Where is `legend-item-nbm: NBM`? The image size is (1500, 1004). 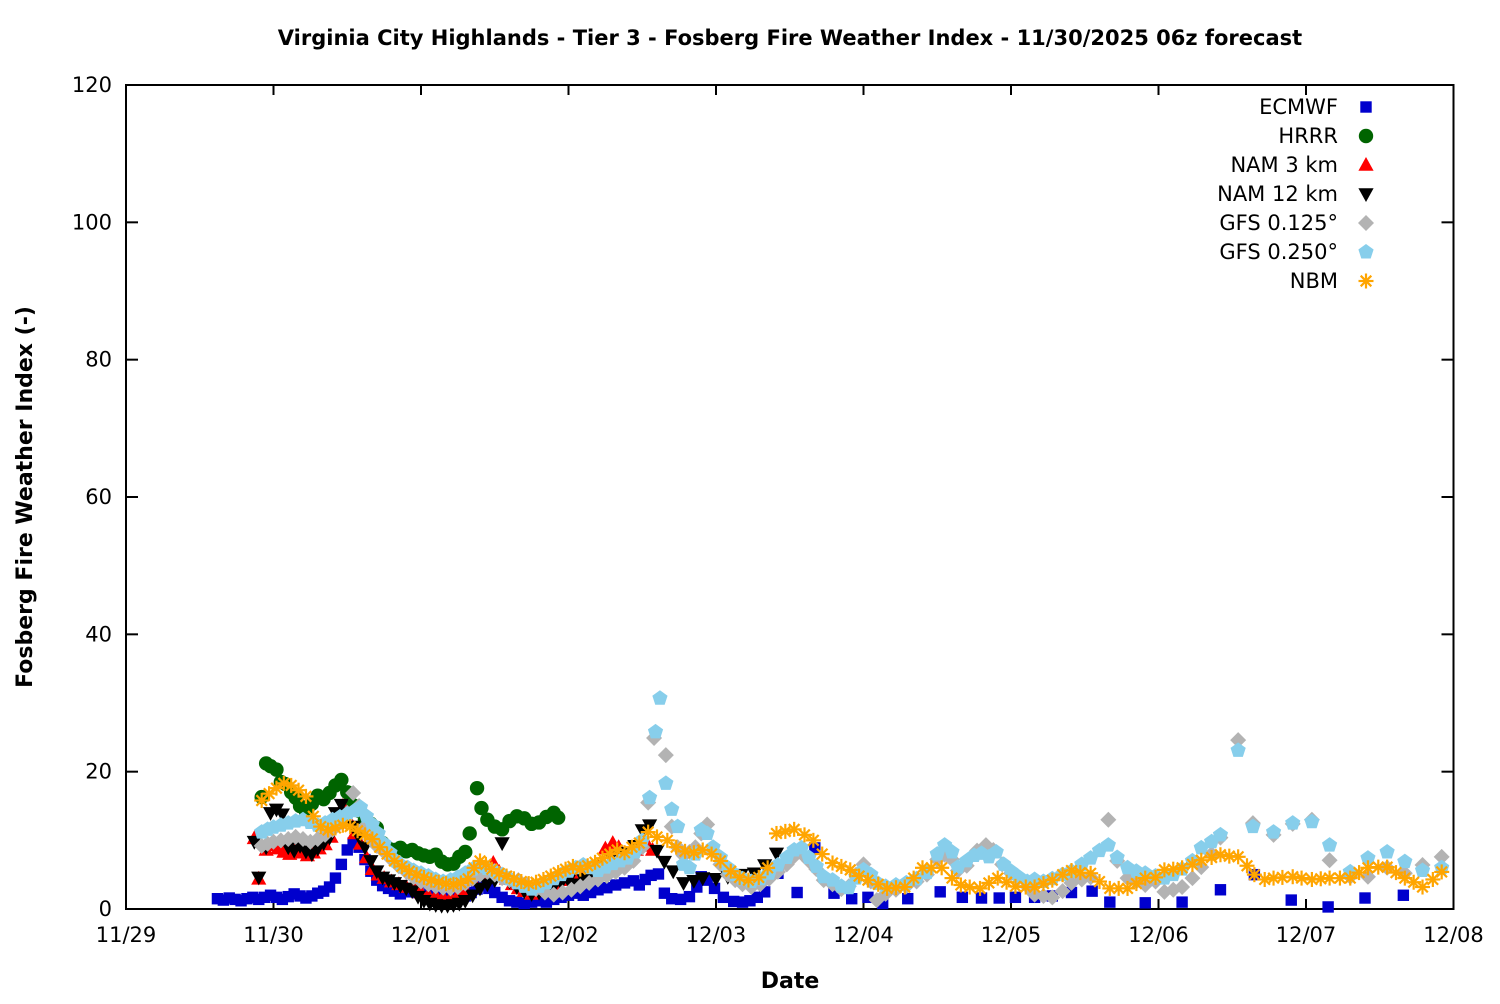
legend-item-nbm: NBM is located at coordinates (1332, 281).